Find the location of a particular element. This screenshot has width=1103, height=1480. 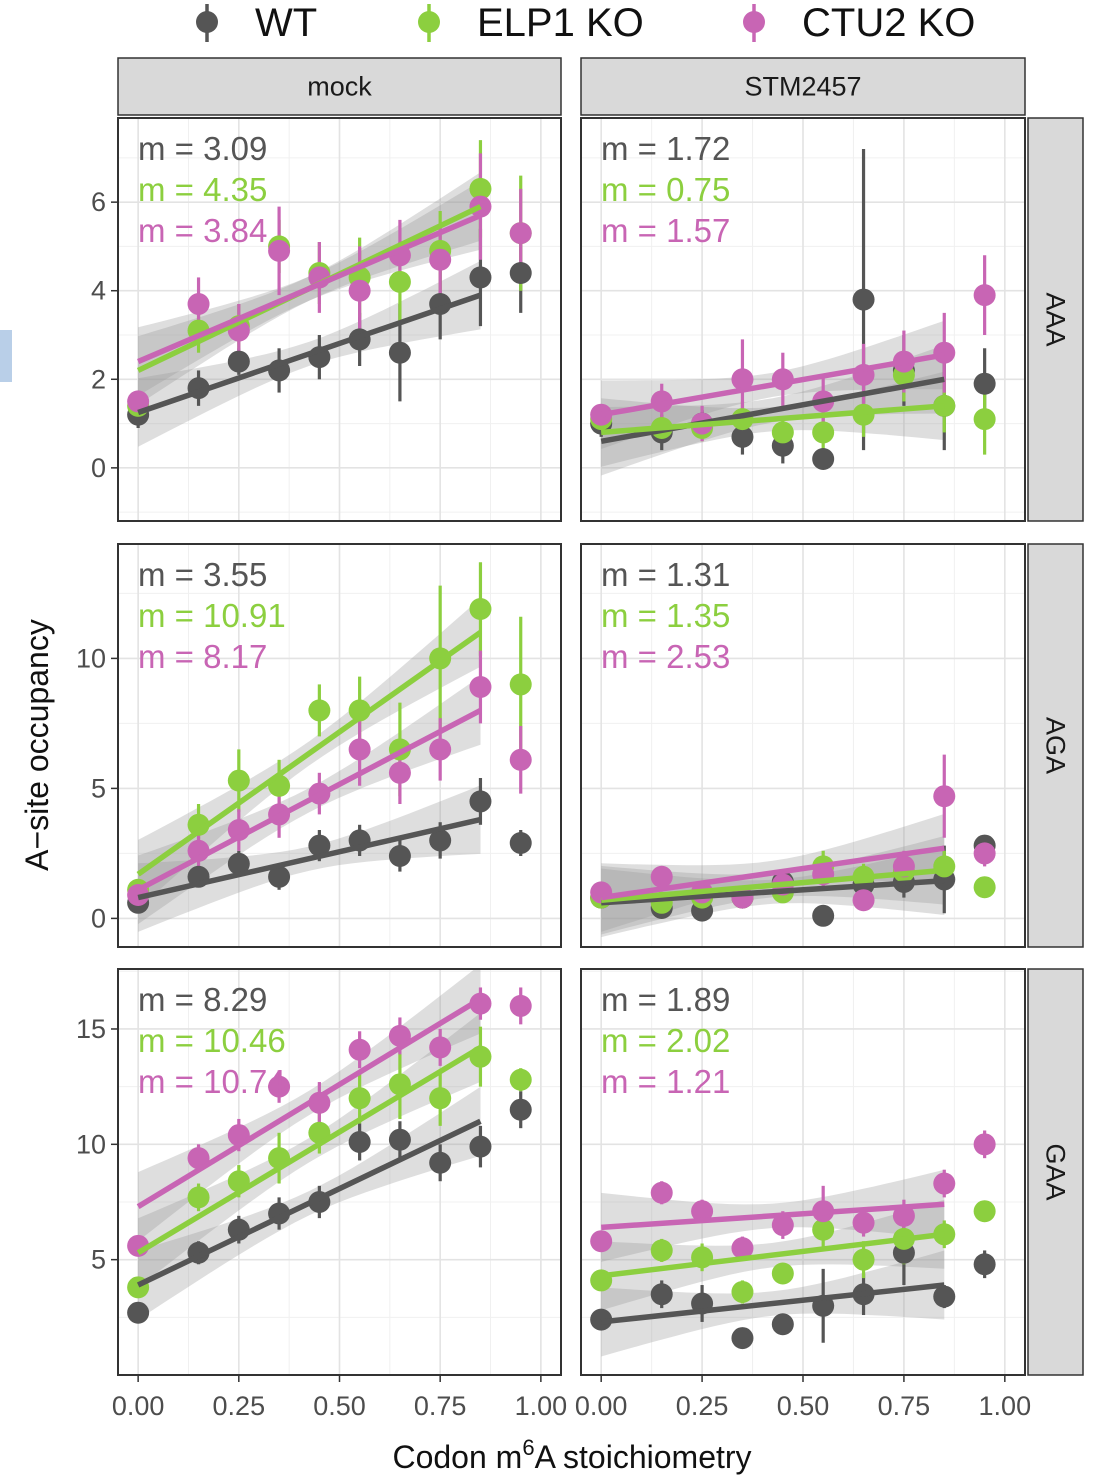

strip-col-mock is located at coordinates (339, 86).